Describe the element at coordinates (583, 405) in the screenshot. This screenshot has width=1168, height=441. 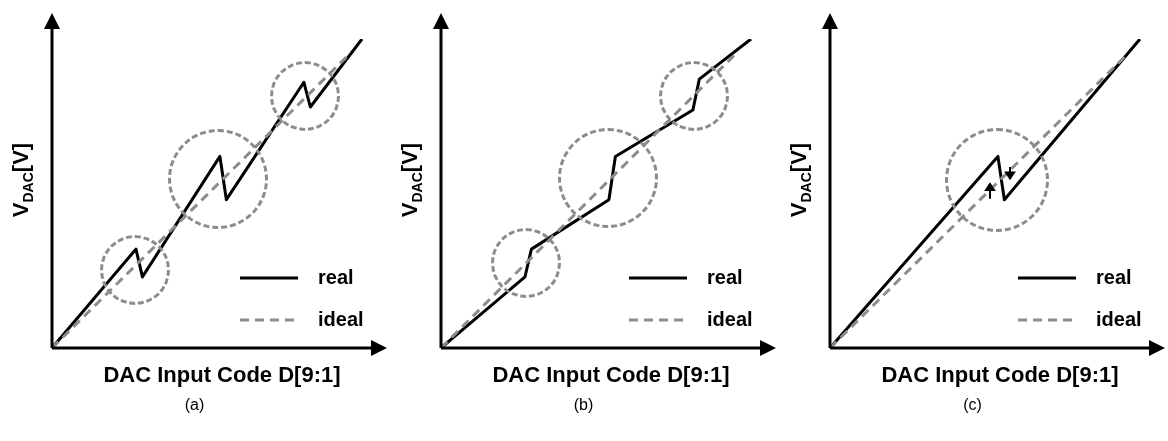
I see `text: (b)` at that location.